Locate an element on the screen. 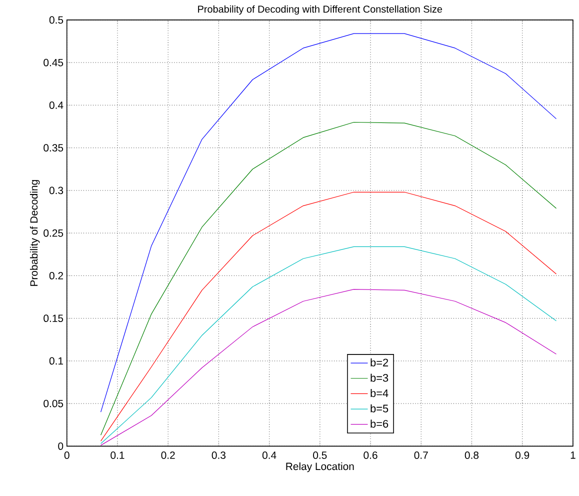 The height and width of the screenshot is (496, 579). x-tick-label: 0.8 is located at coordinates (471, 455).